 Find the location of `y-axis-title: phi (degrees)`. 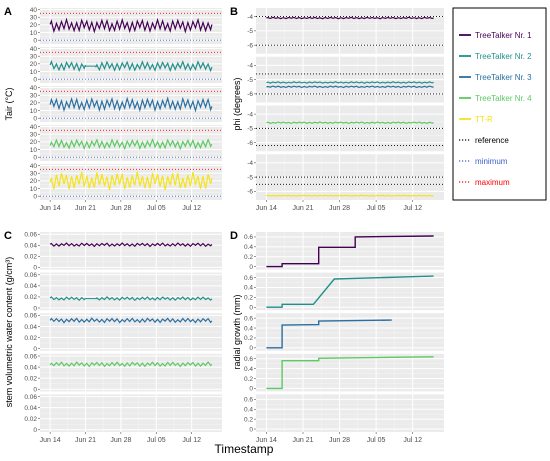

y-axis-title: phi (degrees) is located at coordinates (237, 103).